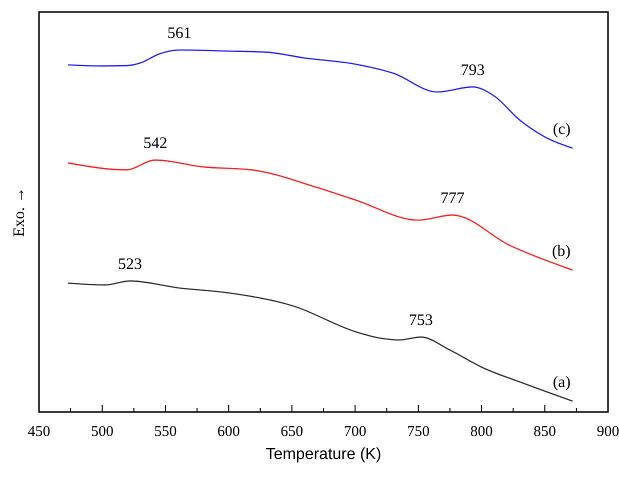  What do you see at coordinates (228, 432) in the screenshot?
I see `x-tick-label: 600` at bounding box center [228, 432].